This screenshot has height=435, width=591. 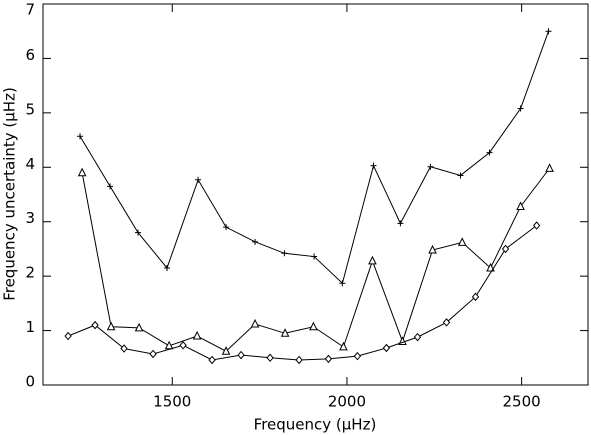 I want to click on y-tick-label: 2, so click(x=30, y=273).